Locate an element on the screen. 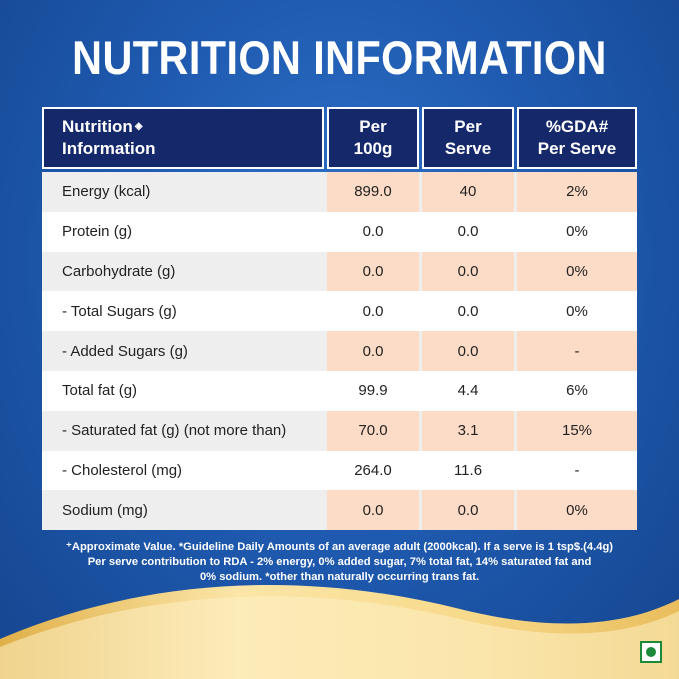  header-per-100g: Per 100g is located at coordinates (373, 138).